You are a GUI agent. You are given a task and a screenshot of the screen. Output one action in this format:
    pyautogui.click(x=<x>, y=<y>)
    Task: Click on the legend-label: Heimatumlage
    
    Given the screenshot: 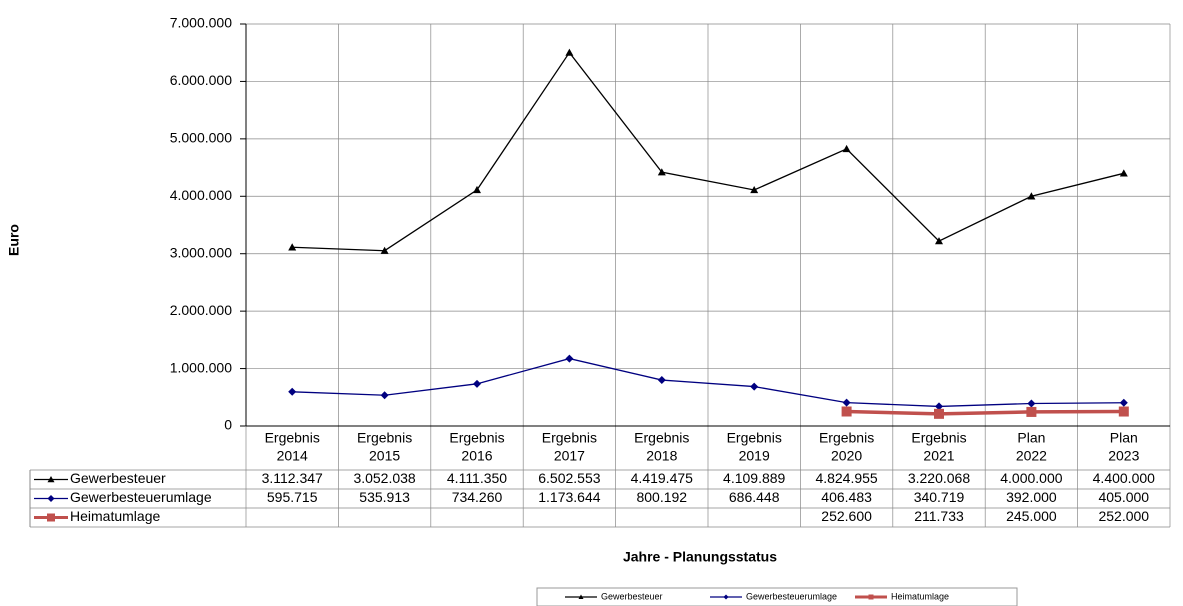 What is the action you would take?
    pyautogui.click(x=920, y=596)
    